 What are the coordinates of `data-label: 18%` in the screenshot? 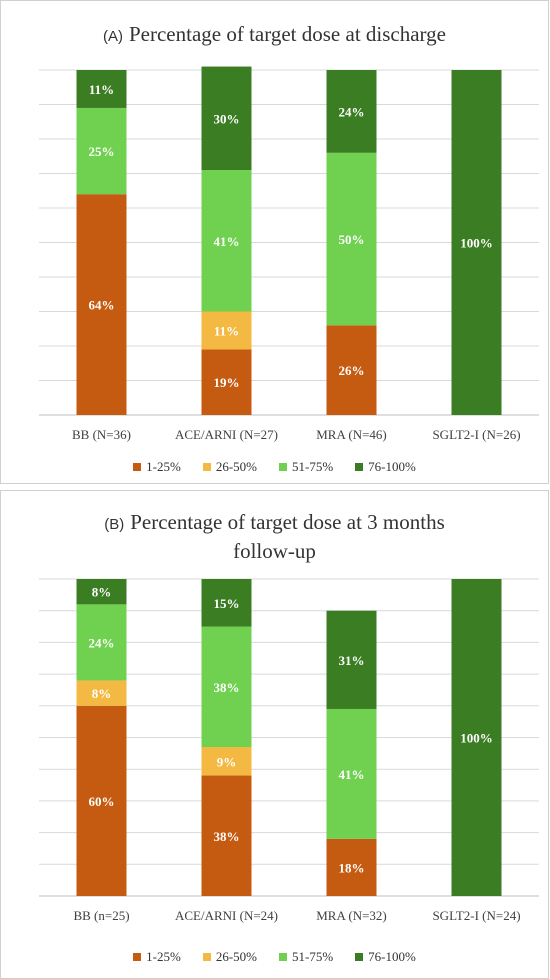 It's located at (352, 867).